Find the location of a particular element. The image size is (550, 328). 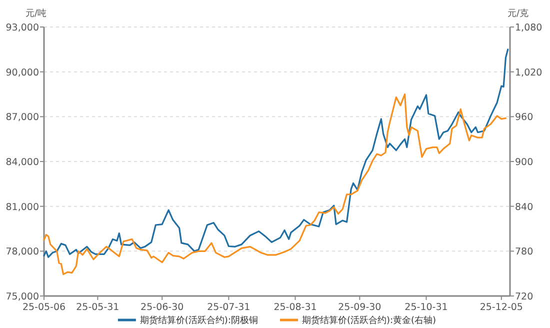

y-tick-label: 81,000 is located at coordinates (22, 207).